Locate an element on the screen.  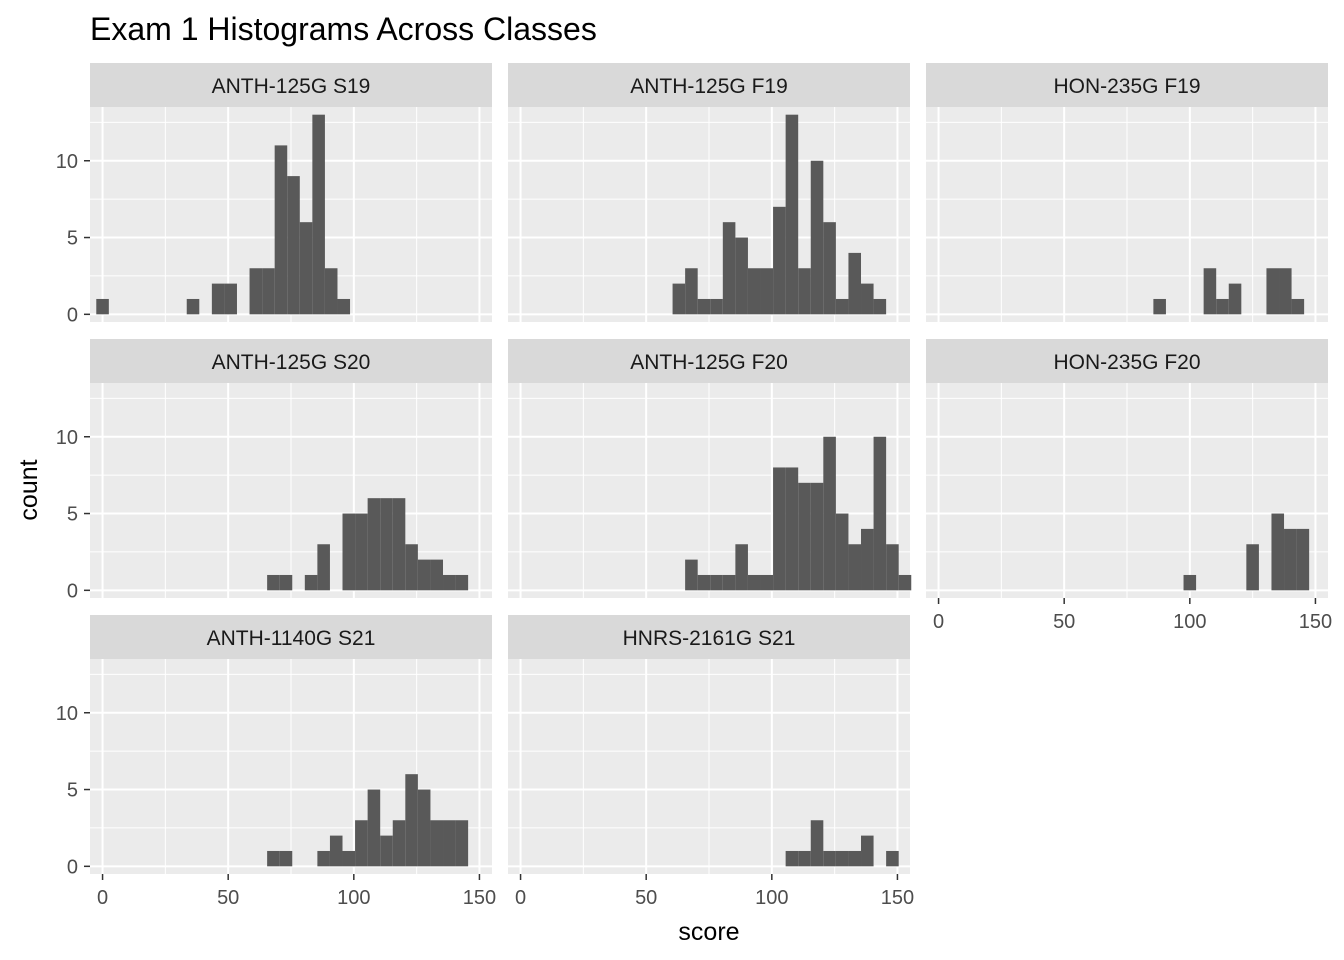
facet-strip-label: ANTH-125G F19 is located at coordinates (709, 86).